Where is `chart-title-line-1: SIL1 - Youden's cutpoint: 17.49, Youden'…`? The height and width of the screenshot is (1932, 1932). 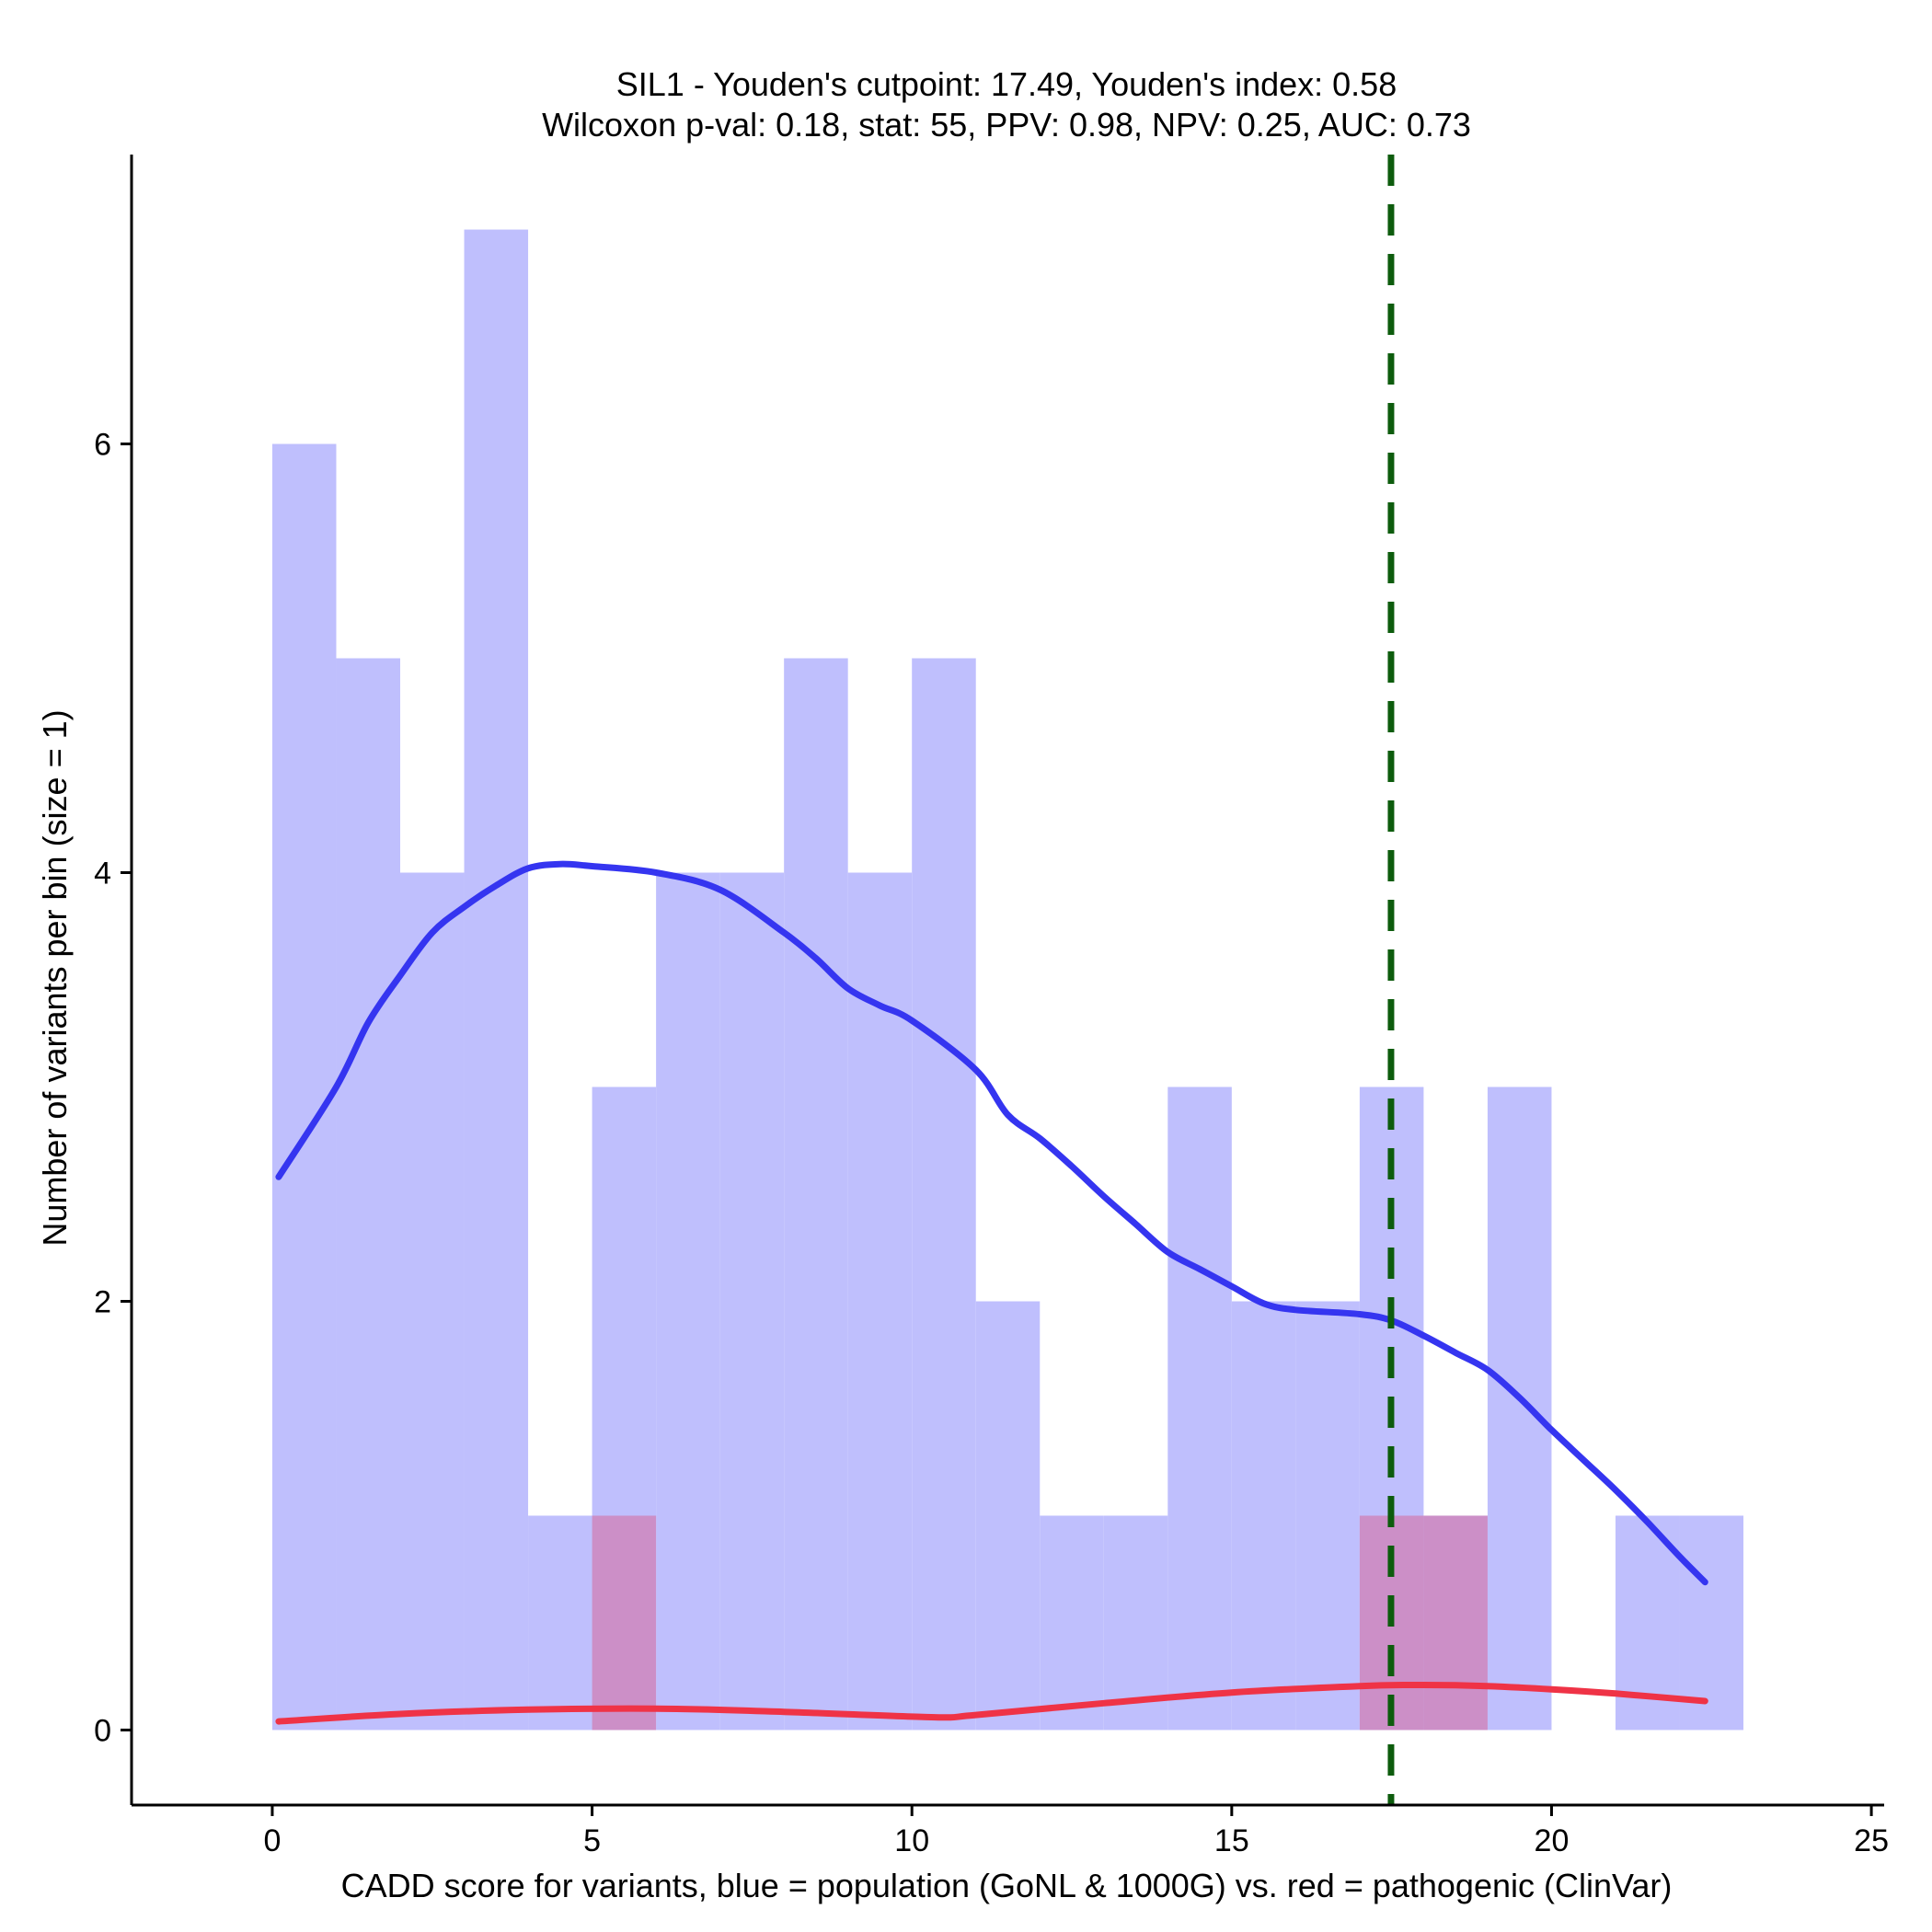
chart-title-line-1: SIL1 - Youden's cutpoint: 17.49, Youden'… is located at coordinates (1006, 84).